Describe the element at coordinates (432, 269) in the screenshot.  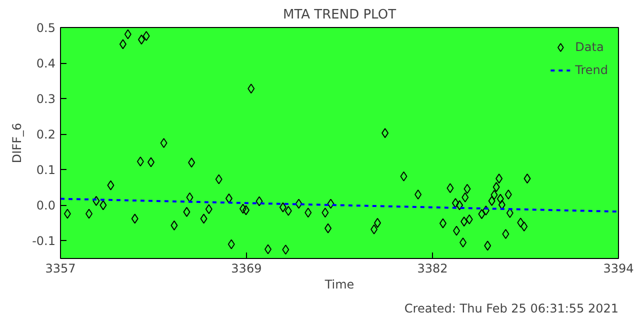
I see `x-tick-label: 3382` at that location.